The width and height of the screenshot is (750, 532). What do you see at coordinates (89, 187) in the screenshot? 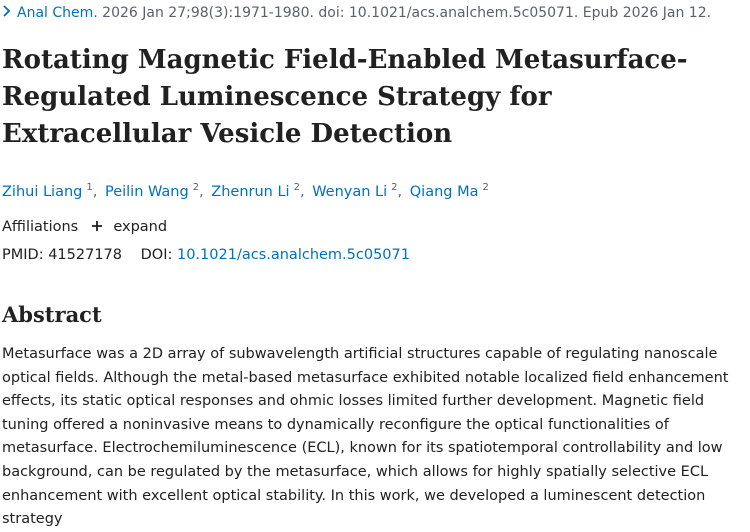
I see `affiliation-number: 1` at bounding box center [89, 187].